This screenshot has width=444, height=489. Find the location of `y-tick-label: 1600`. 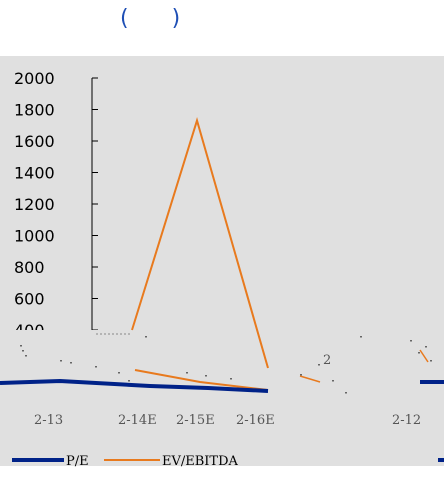

y-tick-label: 1600 is located at coordinates (34, 141).